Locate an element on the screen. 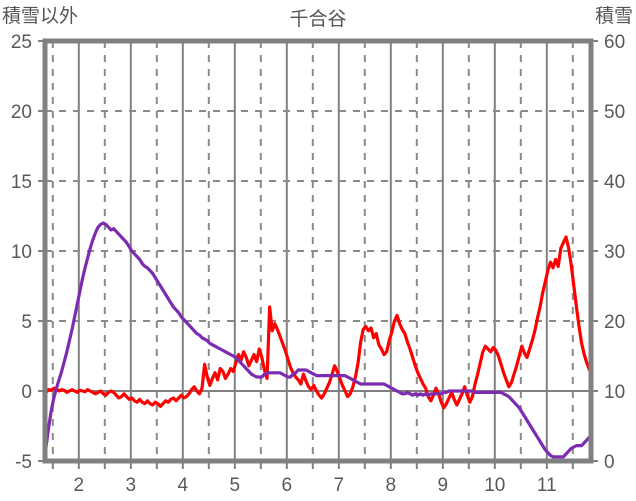 Image resolution: width=636 pixels, height=501 pixels. right-axis-tick-label: 50 is located at coordinates (614, 112).